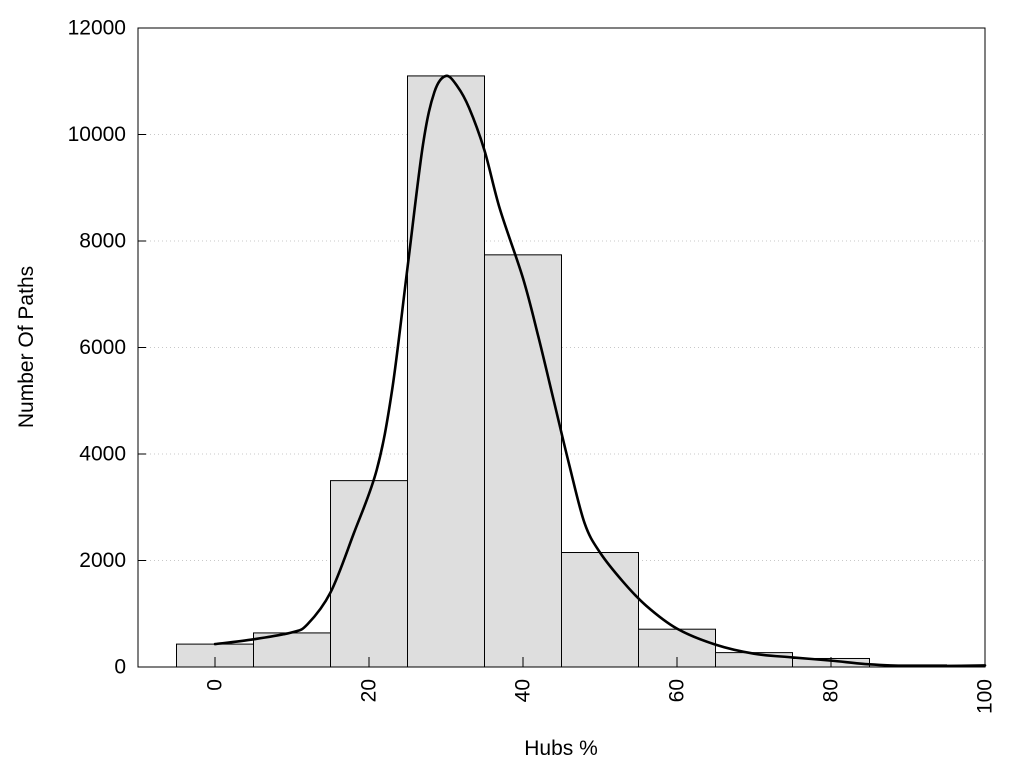 This screenshot has width=1024, height=768. Describe the element at coordinates (102, 560) in the screenshot. I see `y-tick-label: 2000` at that location.